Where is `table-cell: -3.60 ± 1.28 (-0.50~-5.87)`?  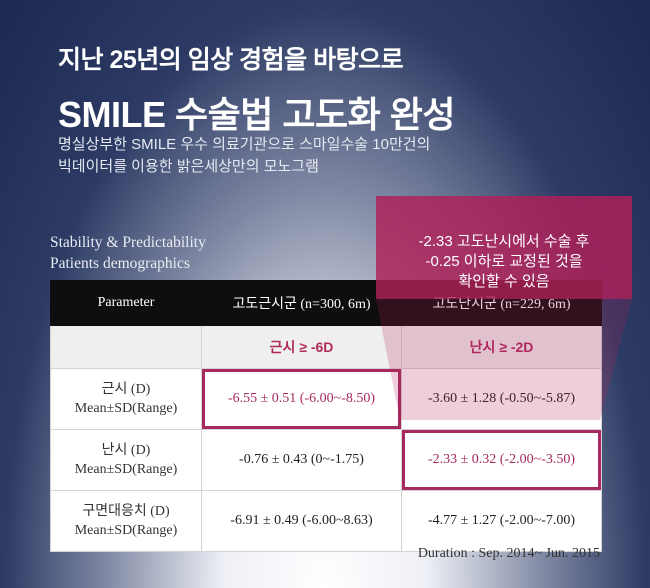 table-cell: -3.60 ± 1.28 (-0.50~-5.87) is located at coordinates (501, 399).